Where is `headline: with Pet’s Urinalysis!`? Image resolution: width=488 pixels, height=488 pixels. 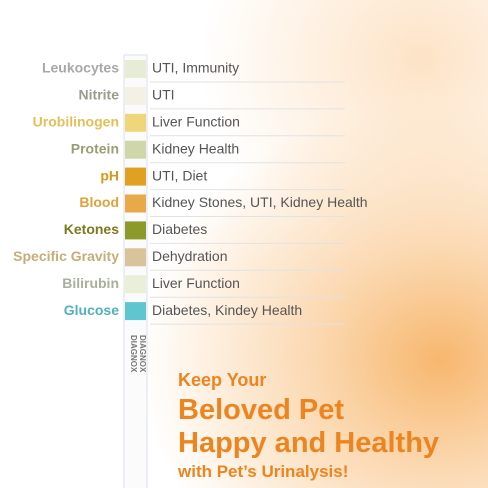 headline: with Pet’s Urinalysis! is located at coordinates (262, 471).